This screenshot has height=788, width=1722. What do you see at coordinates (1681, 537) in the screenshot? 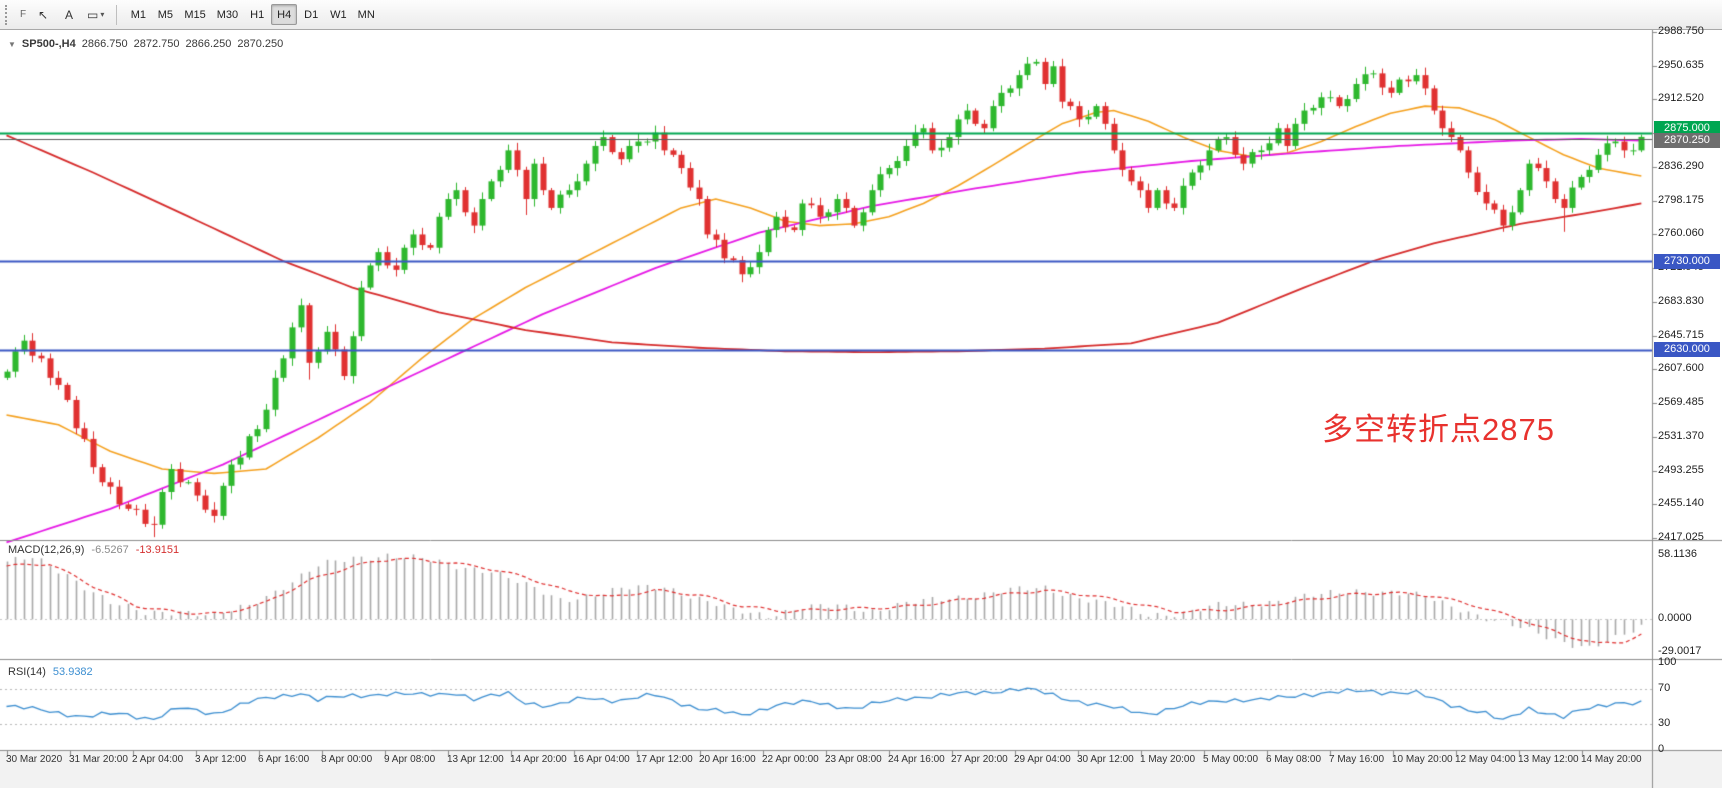
I see `price-axis-label: 2417.025` at bounding box center [1681, 537].